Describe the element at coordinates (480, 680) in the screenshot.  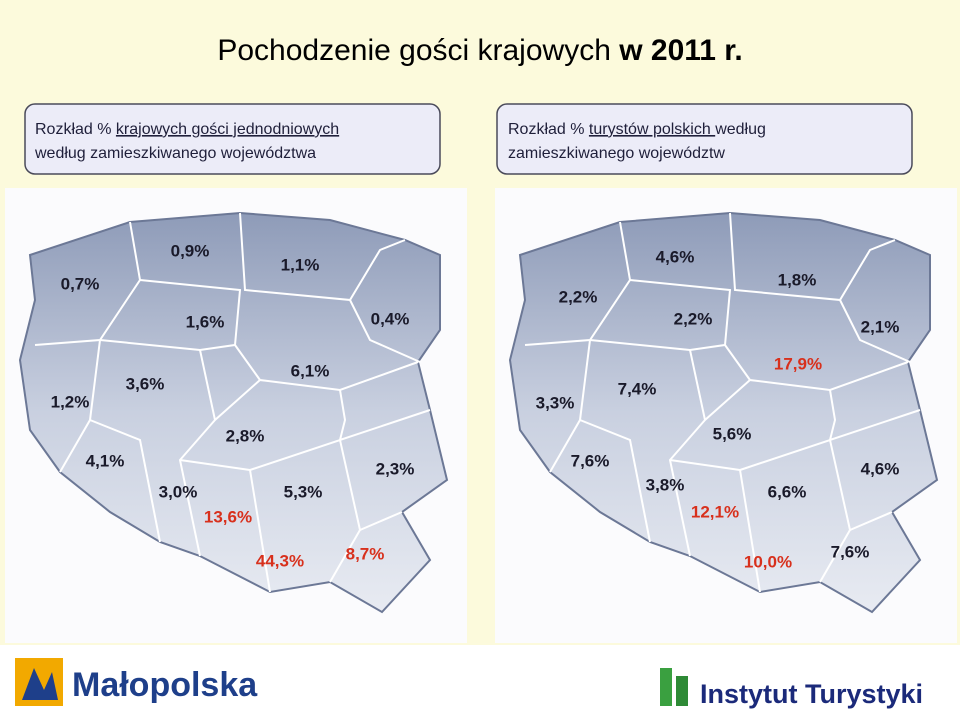
I see `footer` at that location.